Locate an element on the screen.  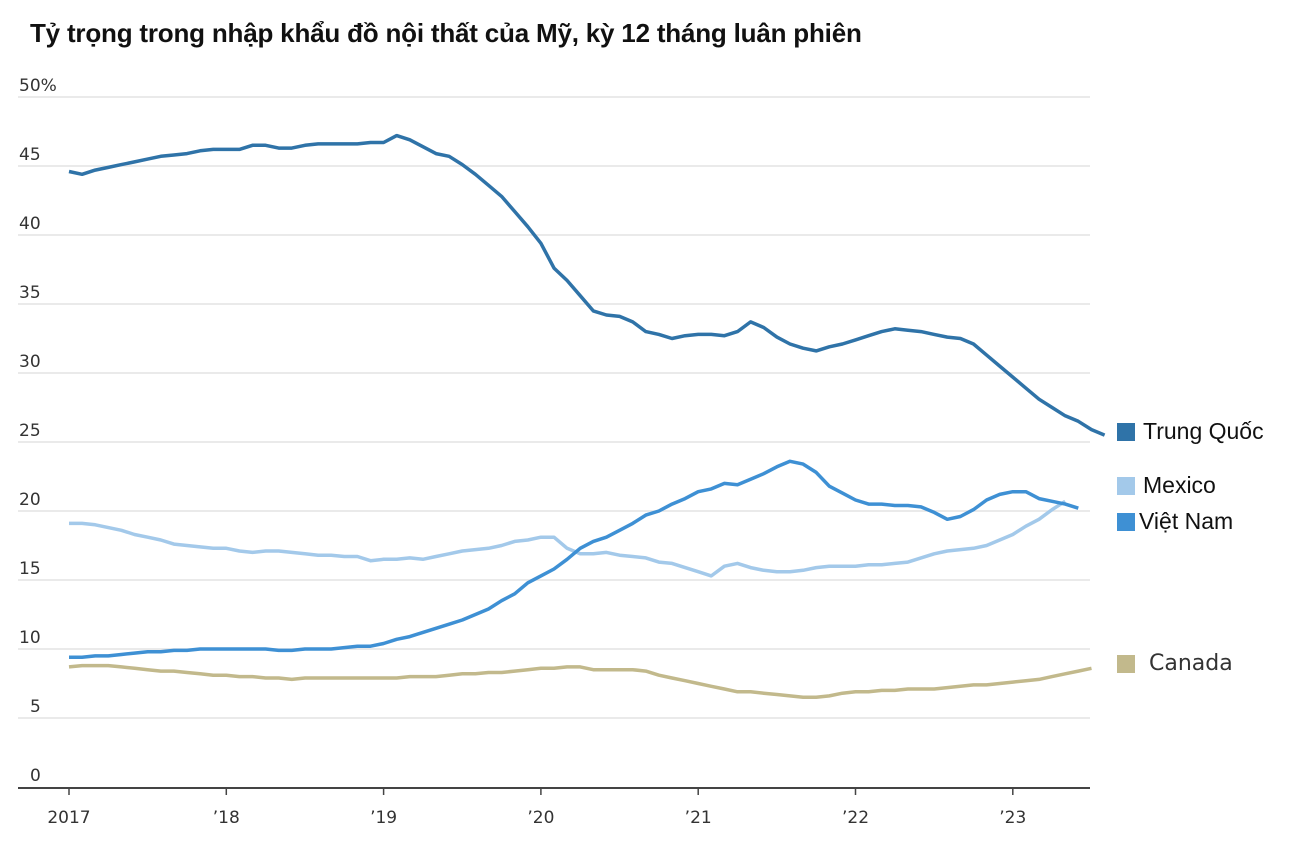
y-tick-label: 15 is located at coordinates (30, 569).